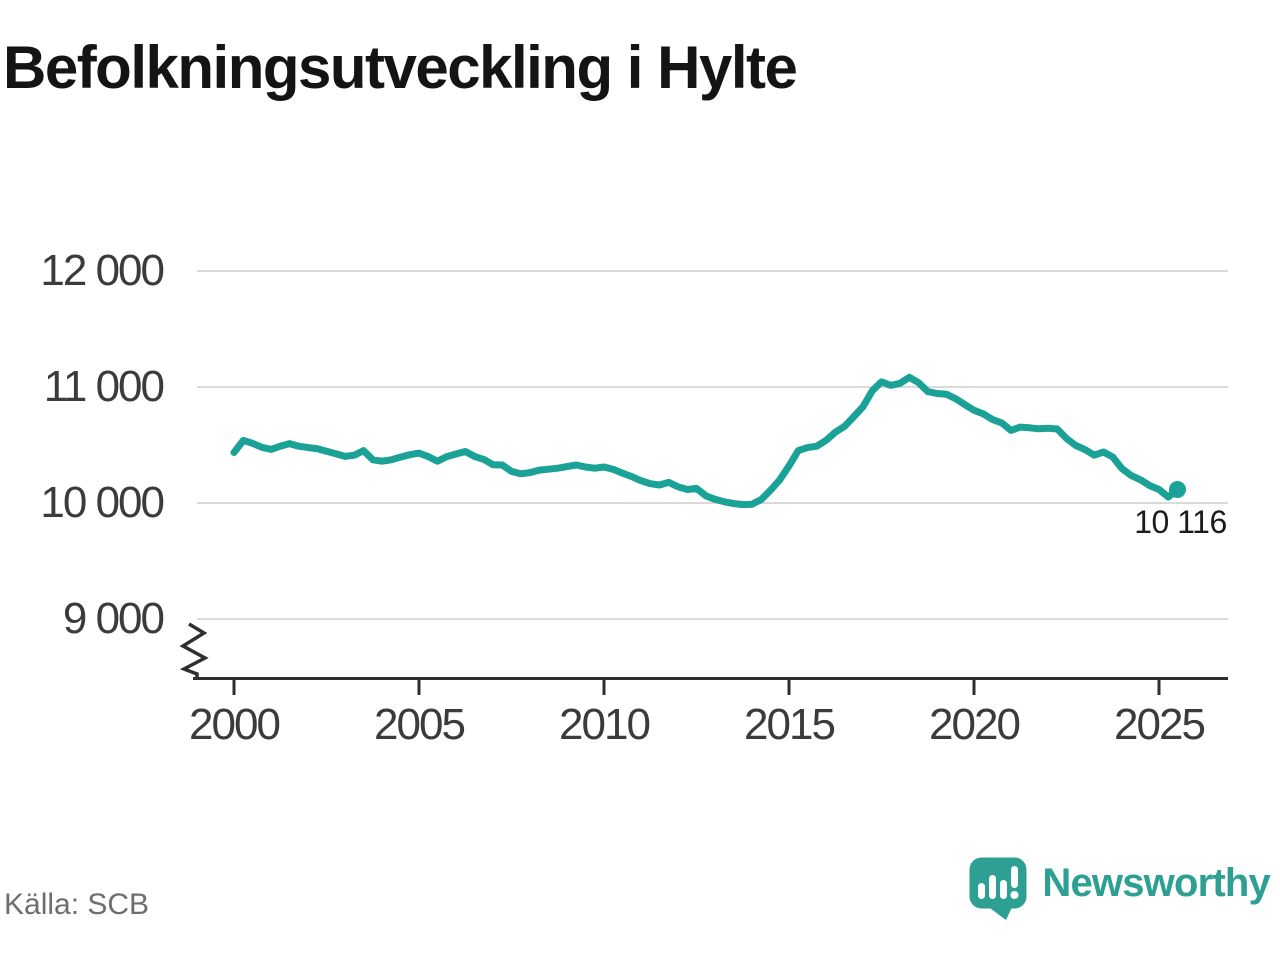 The width and height of the screenshot is (1280, 960). I want to click on y-tick-label: 10 000, so click(102, 502).